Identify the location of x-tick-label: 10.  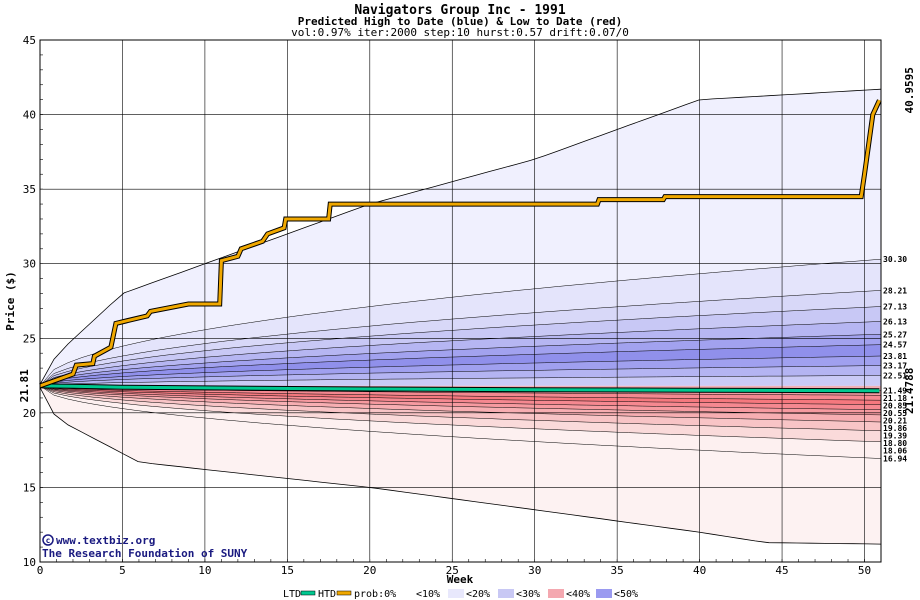
(204, 570).